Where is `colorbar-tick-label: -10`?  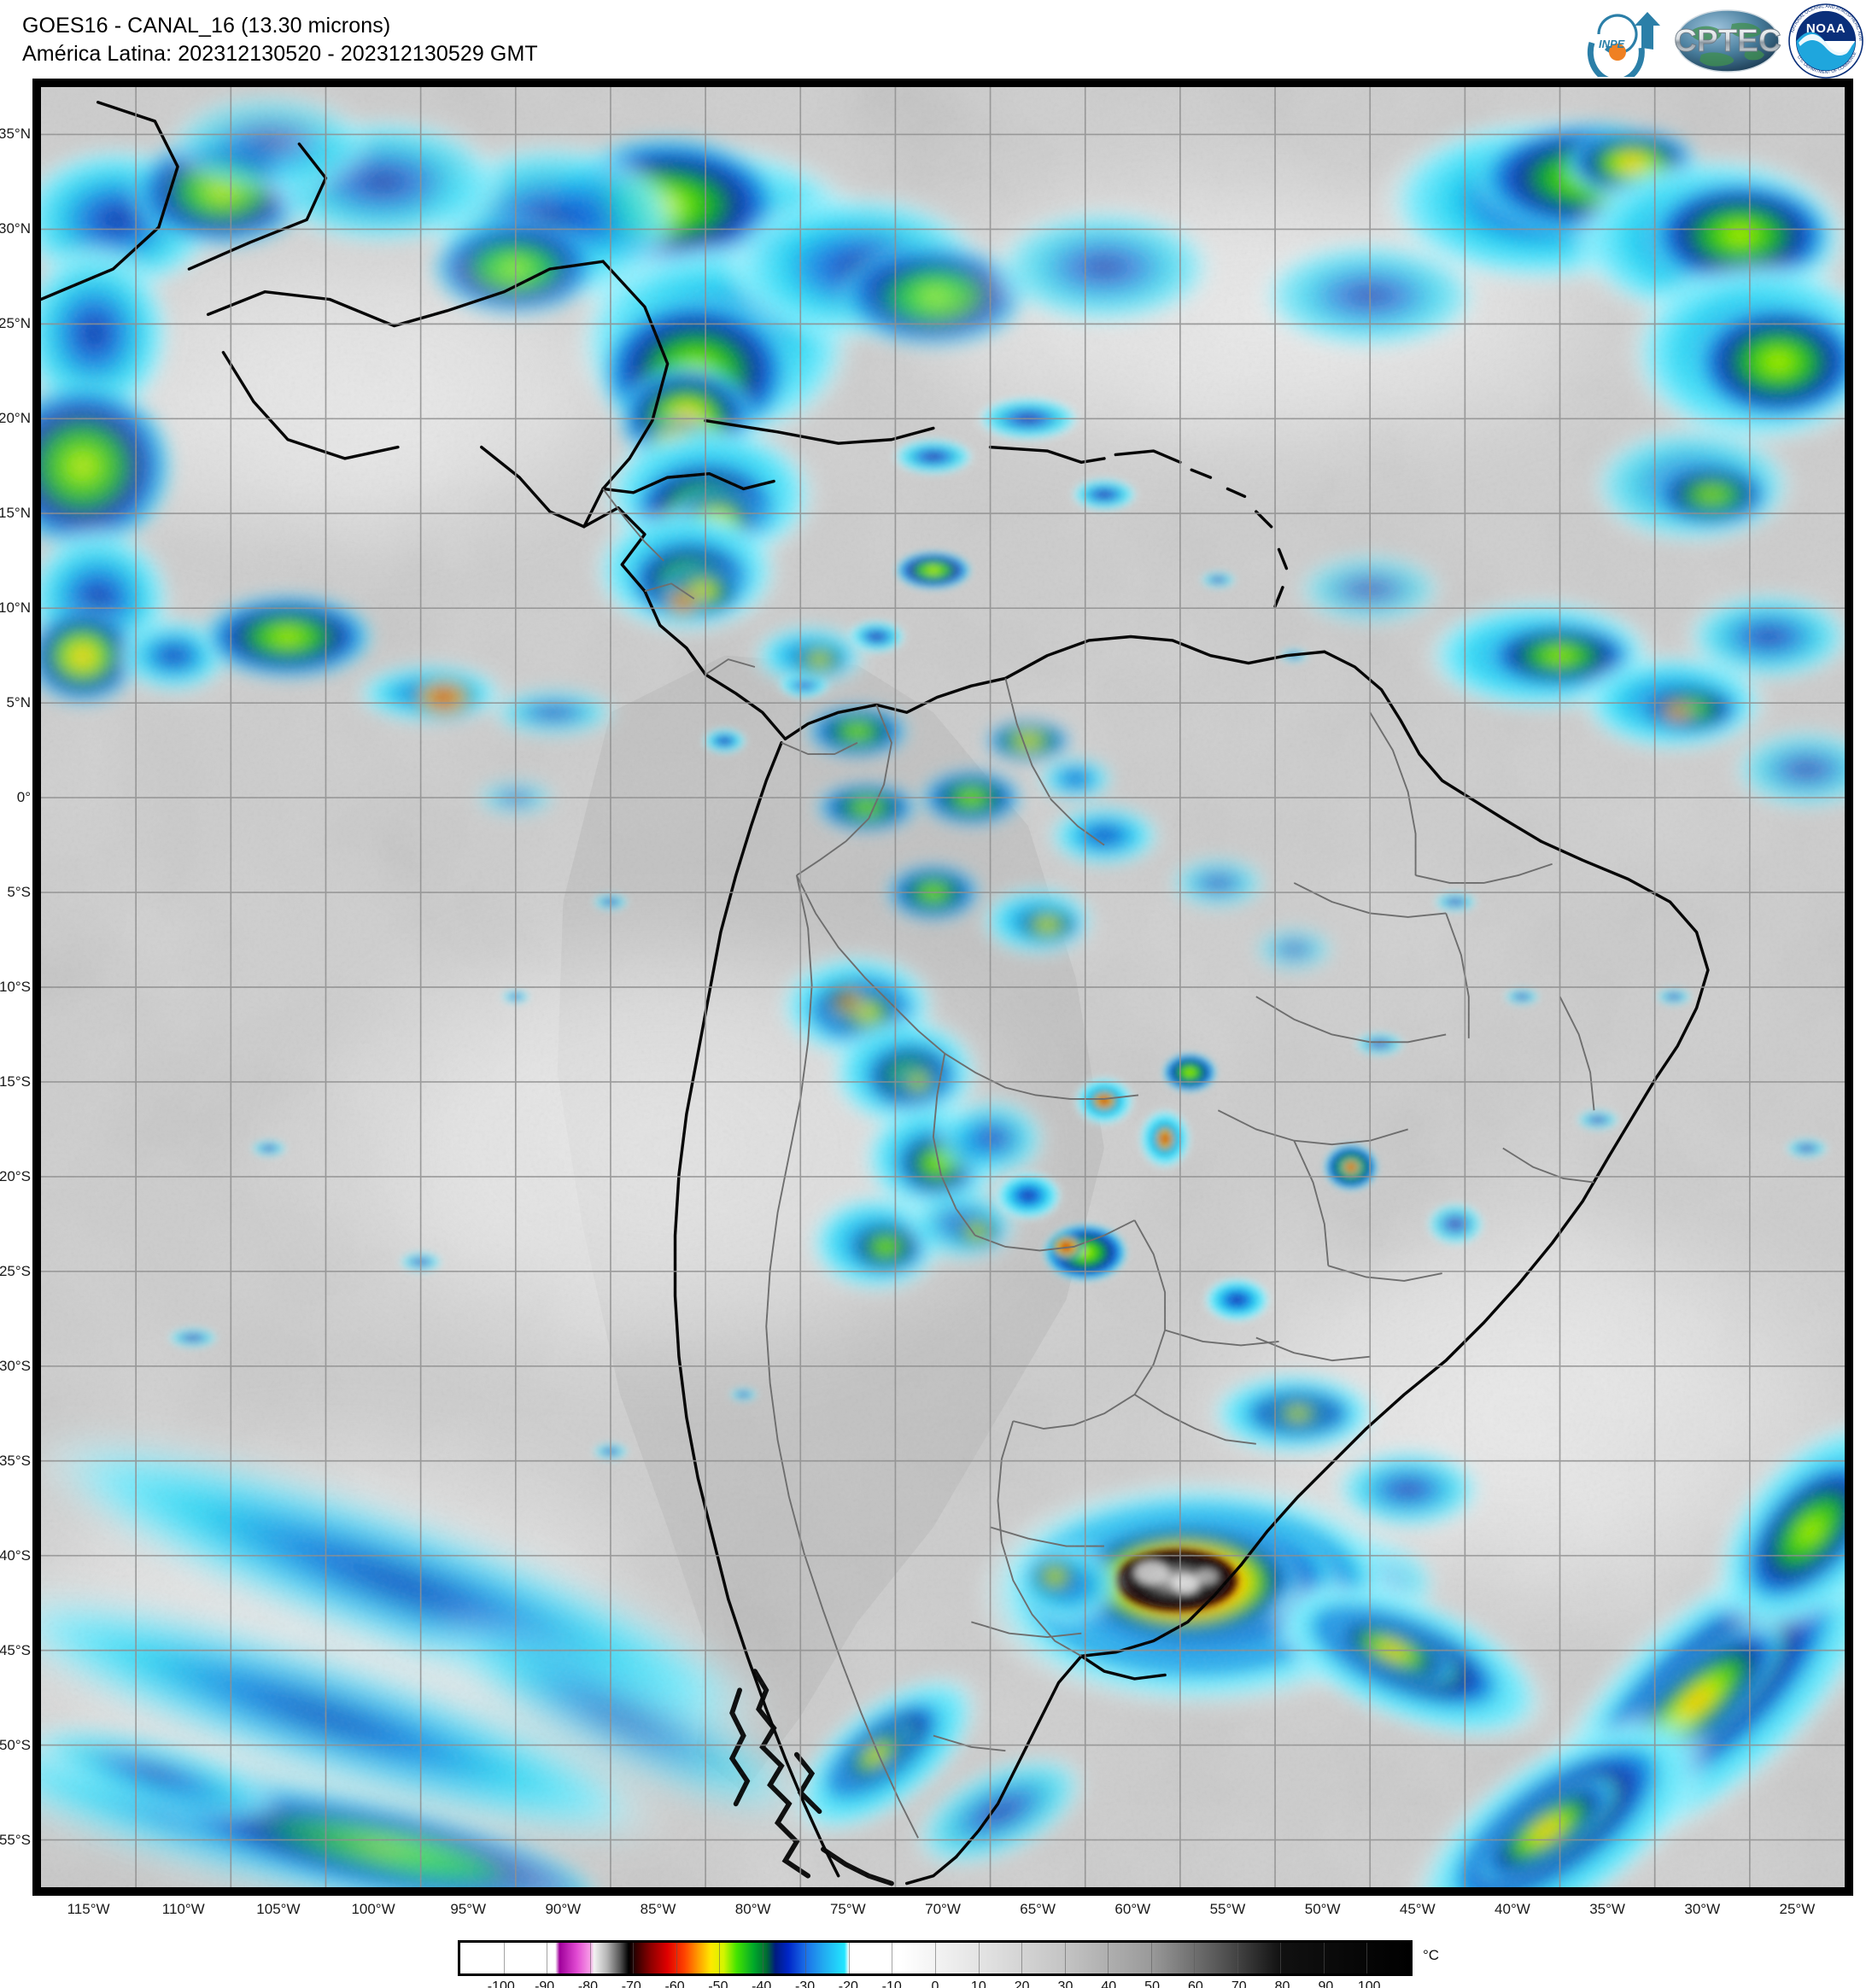
colorbar-tick-label: -10 is located at coordinates (891, 1983).